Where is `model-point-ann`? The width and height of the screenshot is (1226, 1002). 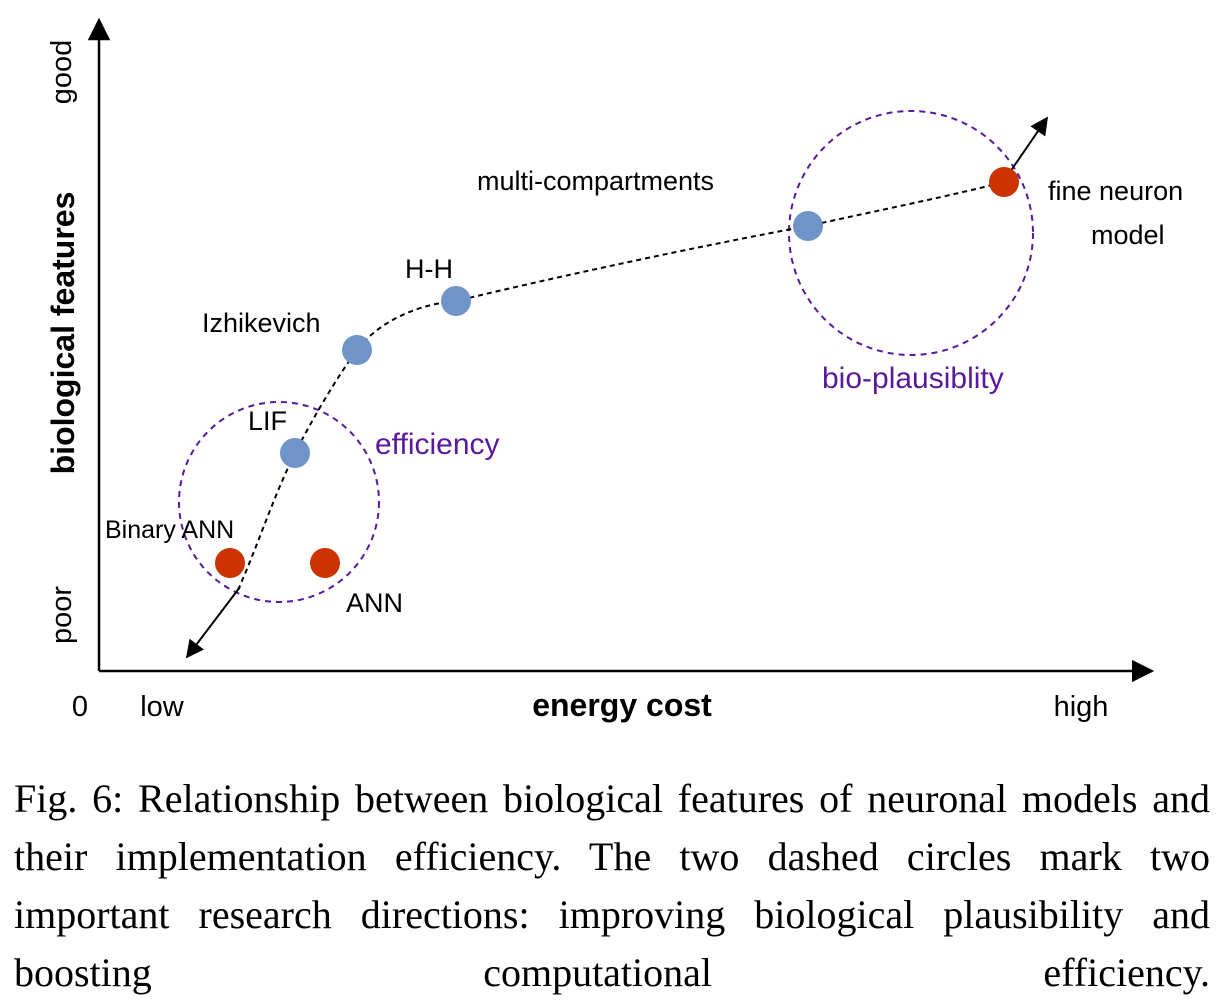 model-point-ann is located at coordinates (325, 563).